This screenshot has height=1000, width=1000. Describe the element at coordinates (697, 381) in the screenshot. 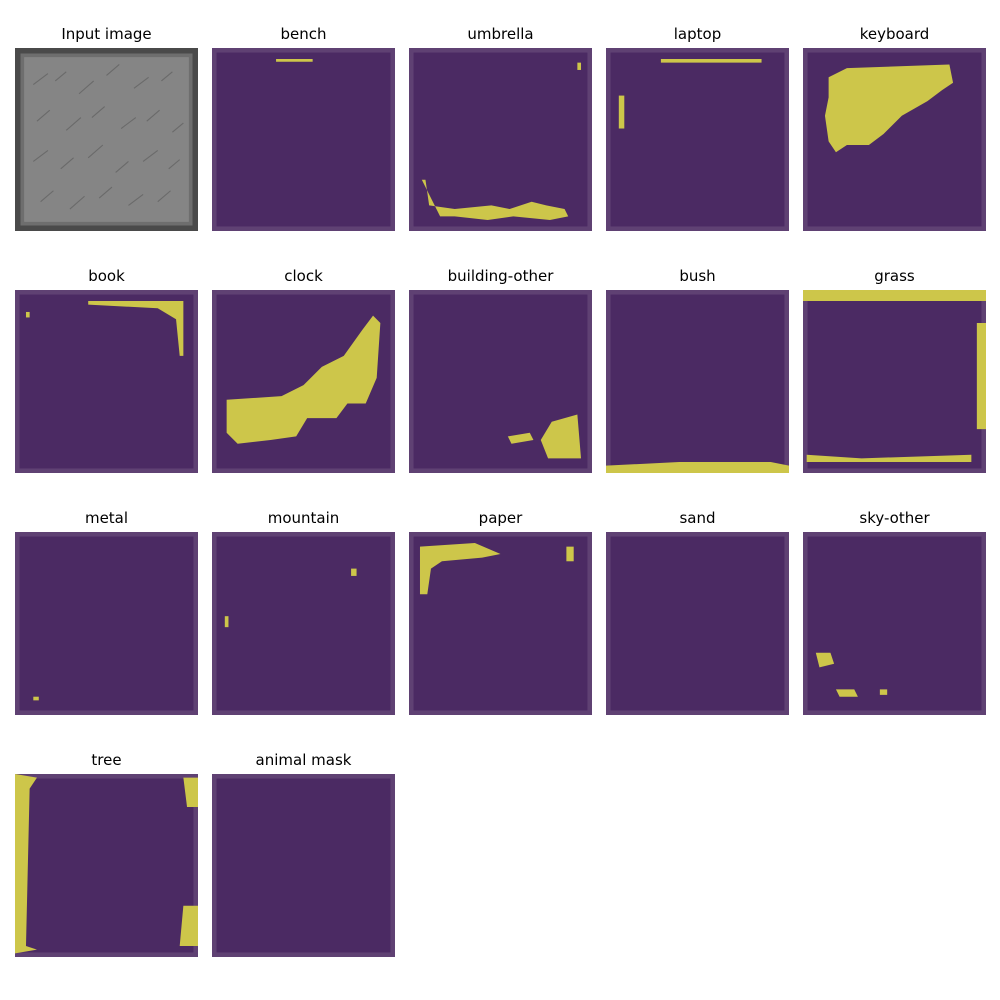

I see `bush-mask` at that location.